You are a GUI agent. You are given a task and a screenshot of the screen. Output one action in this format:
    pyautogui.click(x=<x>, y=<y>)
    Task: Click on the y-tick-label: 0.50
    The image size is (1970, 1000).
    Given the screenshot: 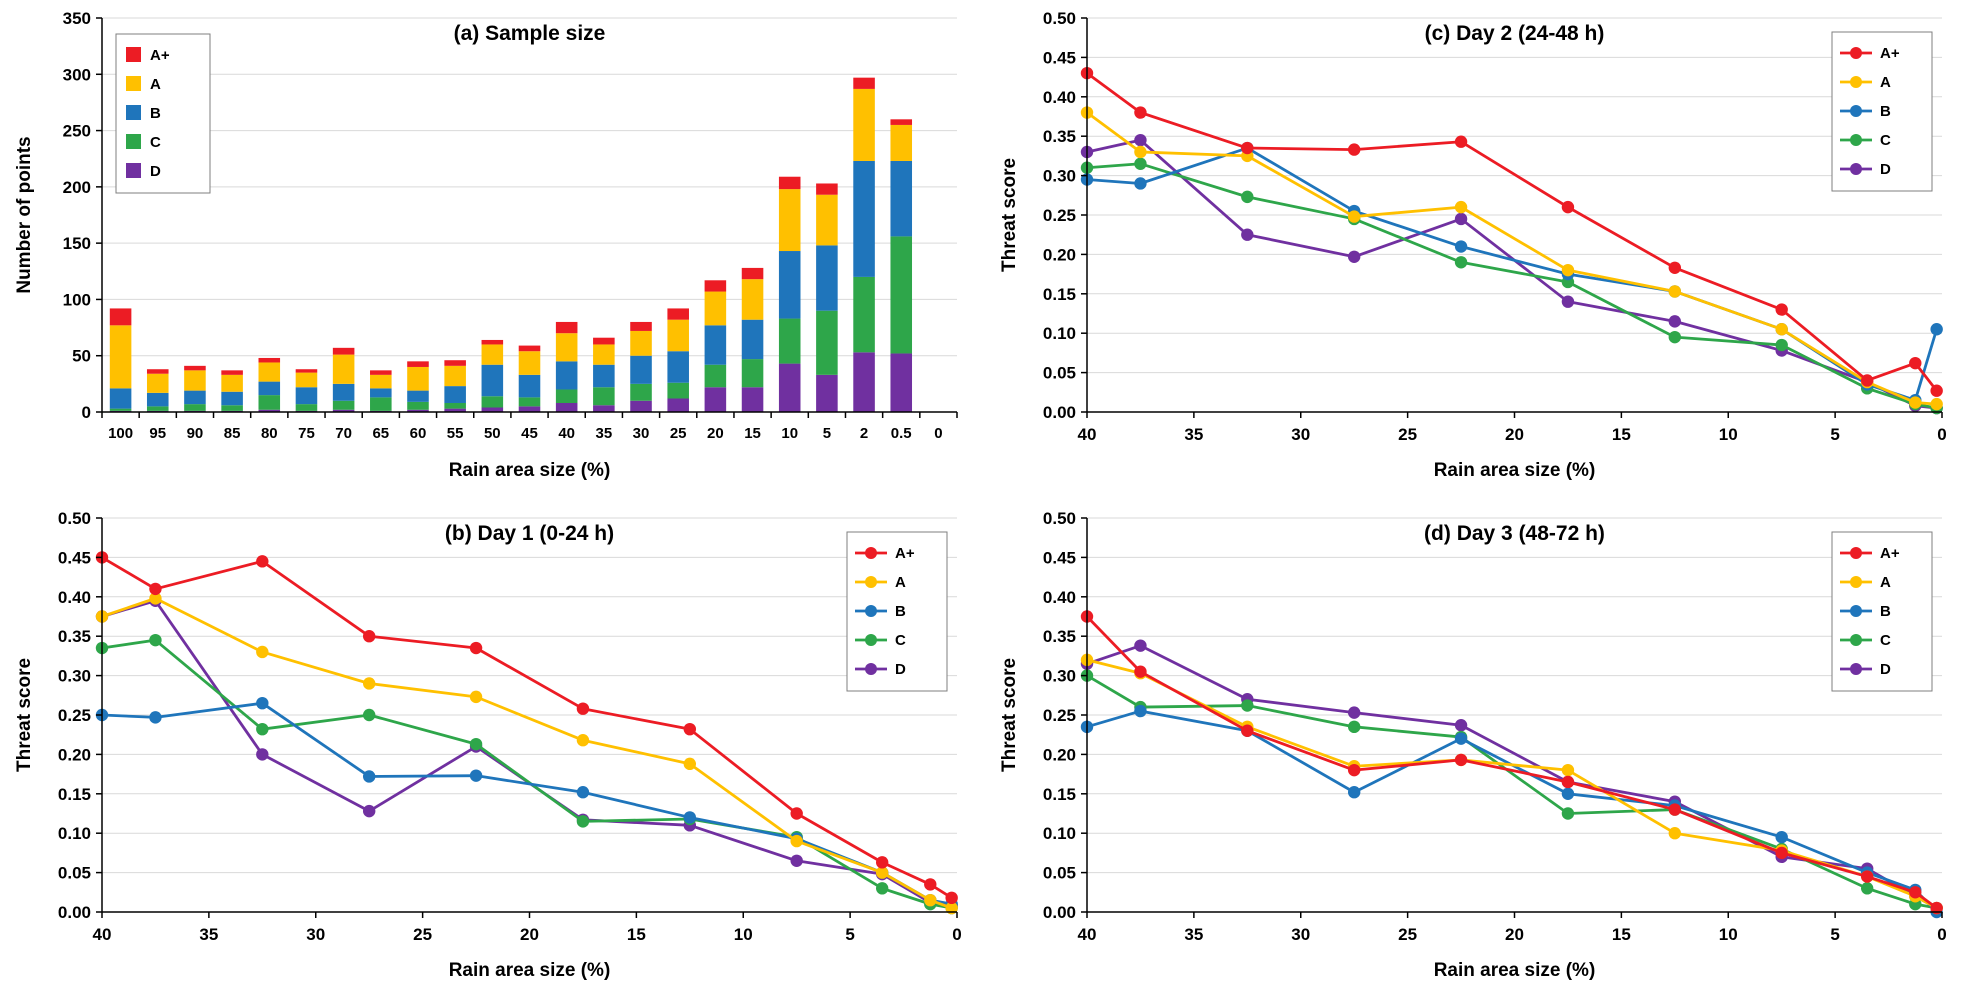 What is the action you would take?
    pyautogui.click(x=1059, y=18)
    